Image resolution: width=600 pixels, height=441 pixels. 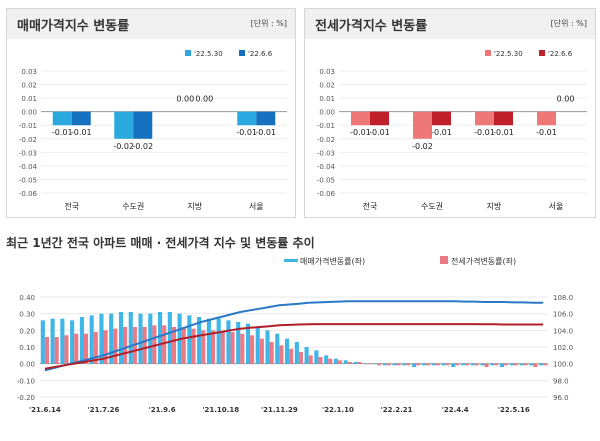 What do you see at coordinates (28, 180) in the screenshot?
I see `y-tick-label: -0.05` at bounding box center [28, 180].